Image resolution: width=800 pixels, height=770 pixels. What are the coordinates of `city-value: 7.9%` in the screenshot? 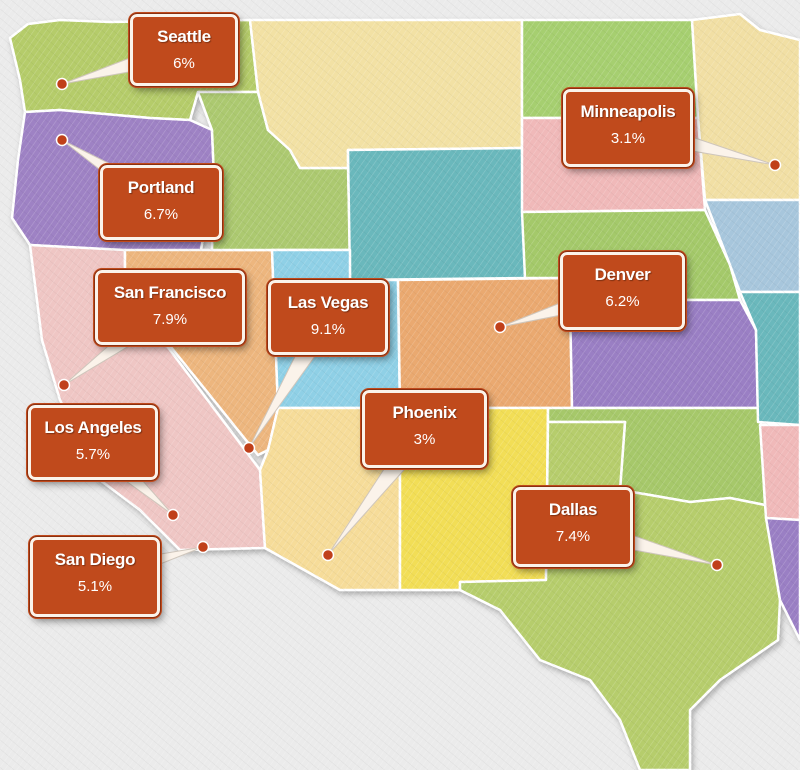 It's located at (170, 319).